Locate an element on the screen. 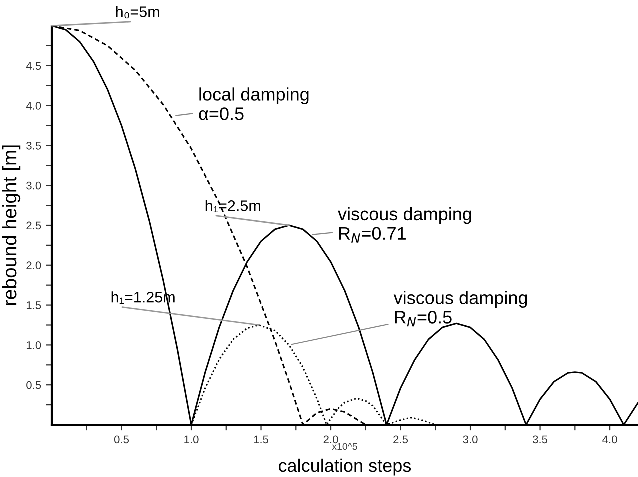  y-axis-title: rebound height [m] is located at coordinates (11, 226).